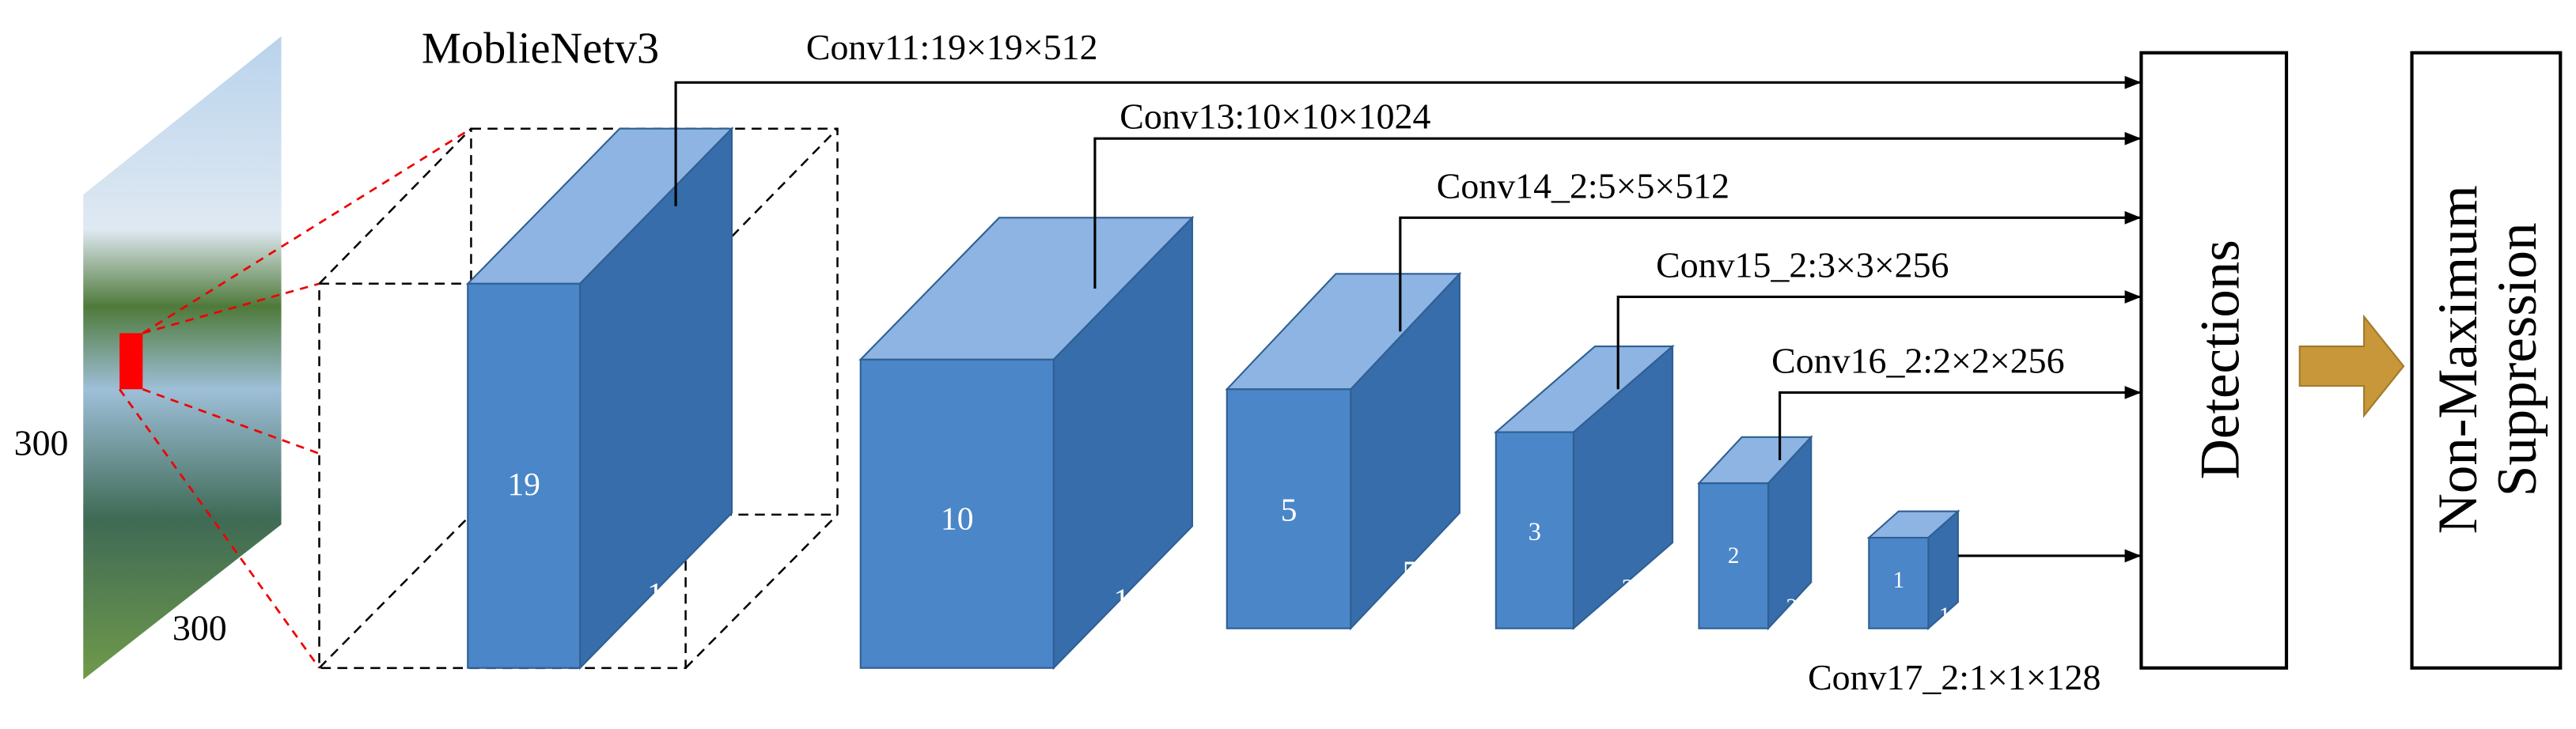 This screenshot has height=729, width=2576. What do you see at coordinates (1917, 360) in the screenshot?
I see `layer-label: Conv16_2:2×2×256` at bounding box center [1917, 360].